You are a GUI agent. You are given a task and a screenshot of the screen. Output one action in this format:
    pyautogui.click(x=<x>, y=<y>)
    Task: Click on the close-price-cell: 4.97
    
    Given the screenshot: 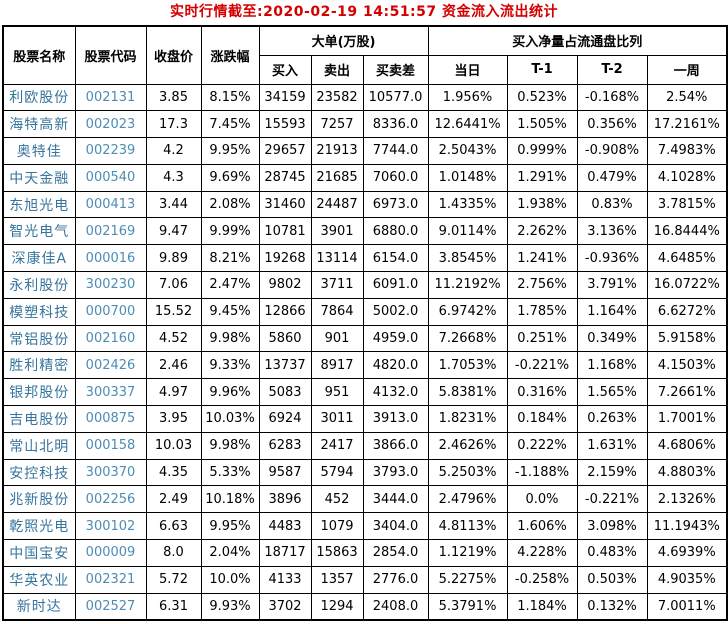 What is the action you would take?
    pyautogui.click(x=173, y=392)
    